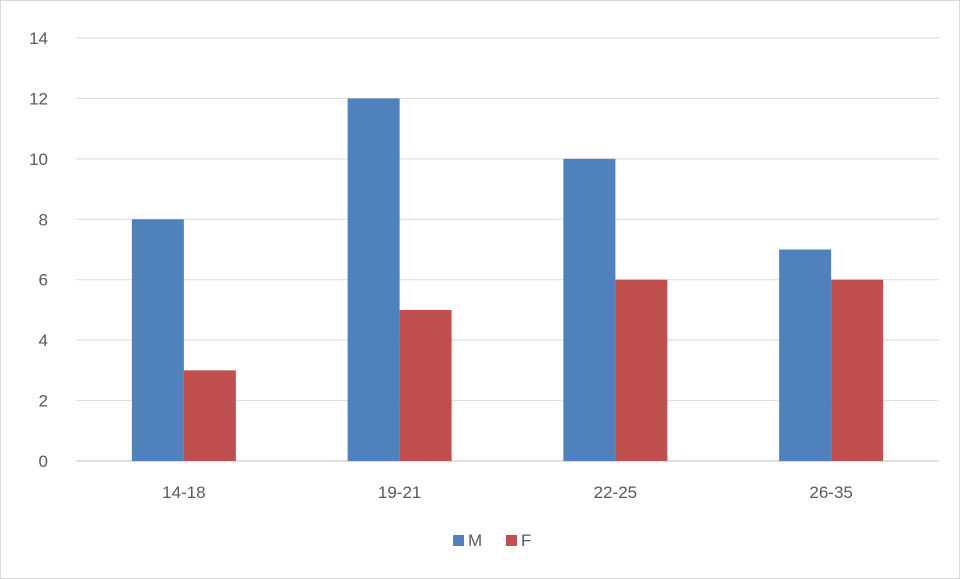 The height and width of the screenshot is (579, 960). I want to click on x-tick-label: 14-18, so click(183, 492).